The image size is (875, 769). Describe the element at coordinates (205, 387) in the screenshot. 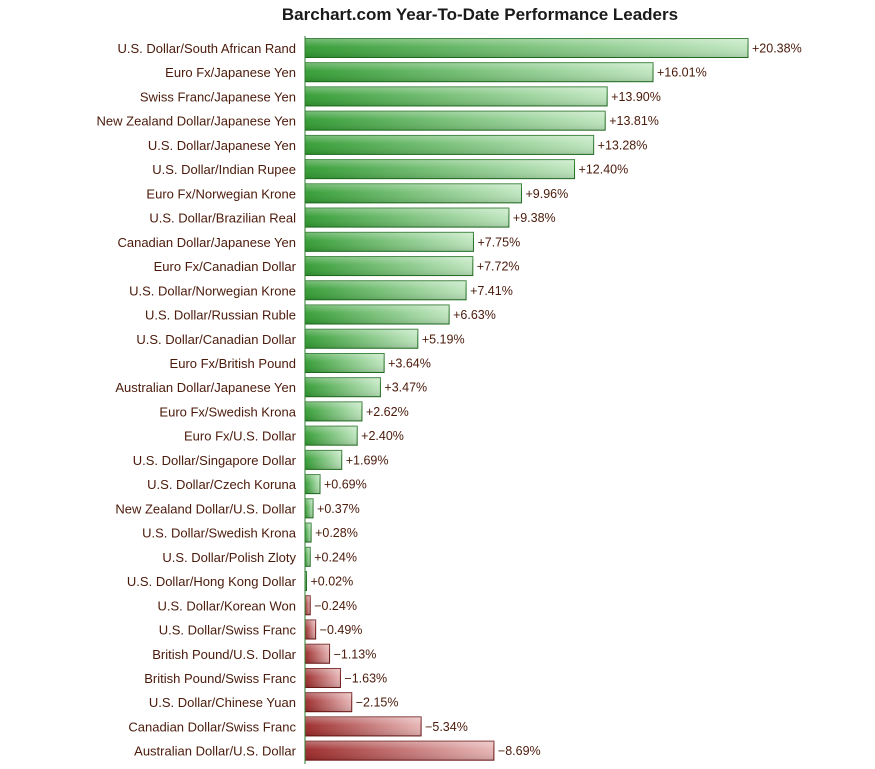

I see `category-label-australian-dollar-japanese-yen: Australian Dollar/Japanese Yen` at that location.